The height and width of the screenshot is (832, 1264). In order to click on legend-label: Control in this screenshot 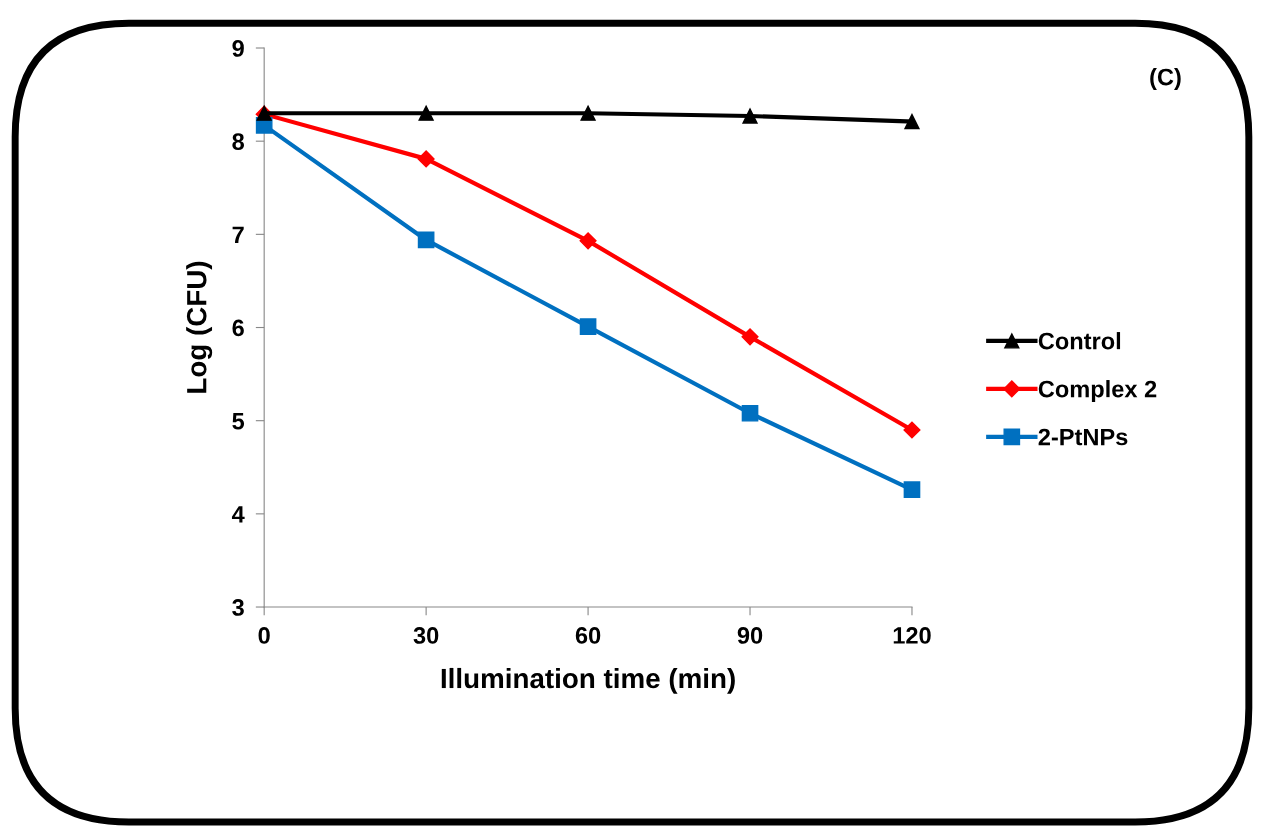, I will do `click(1079, 341)`.